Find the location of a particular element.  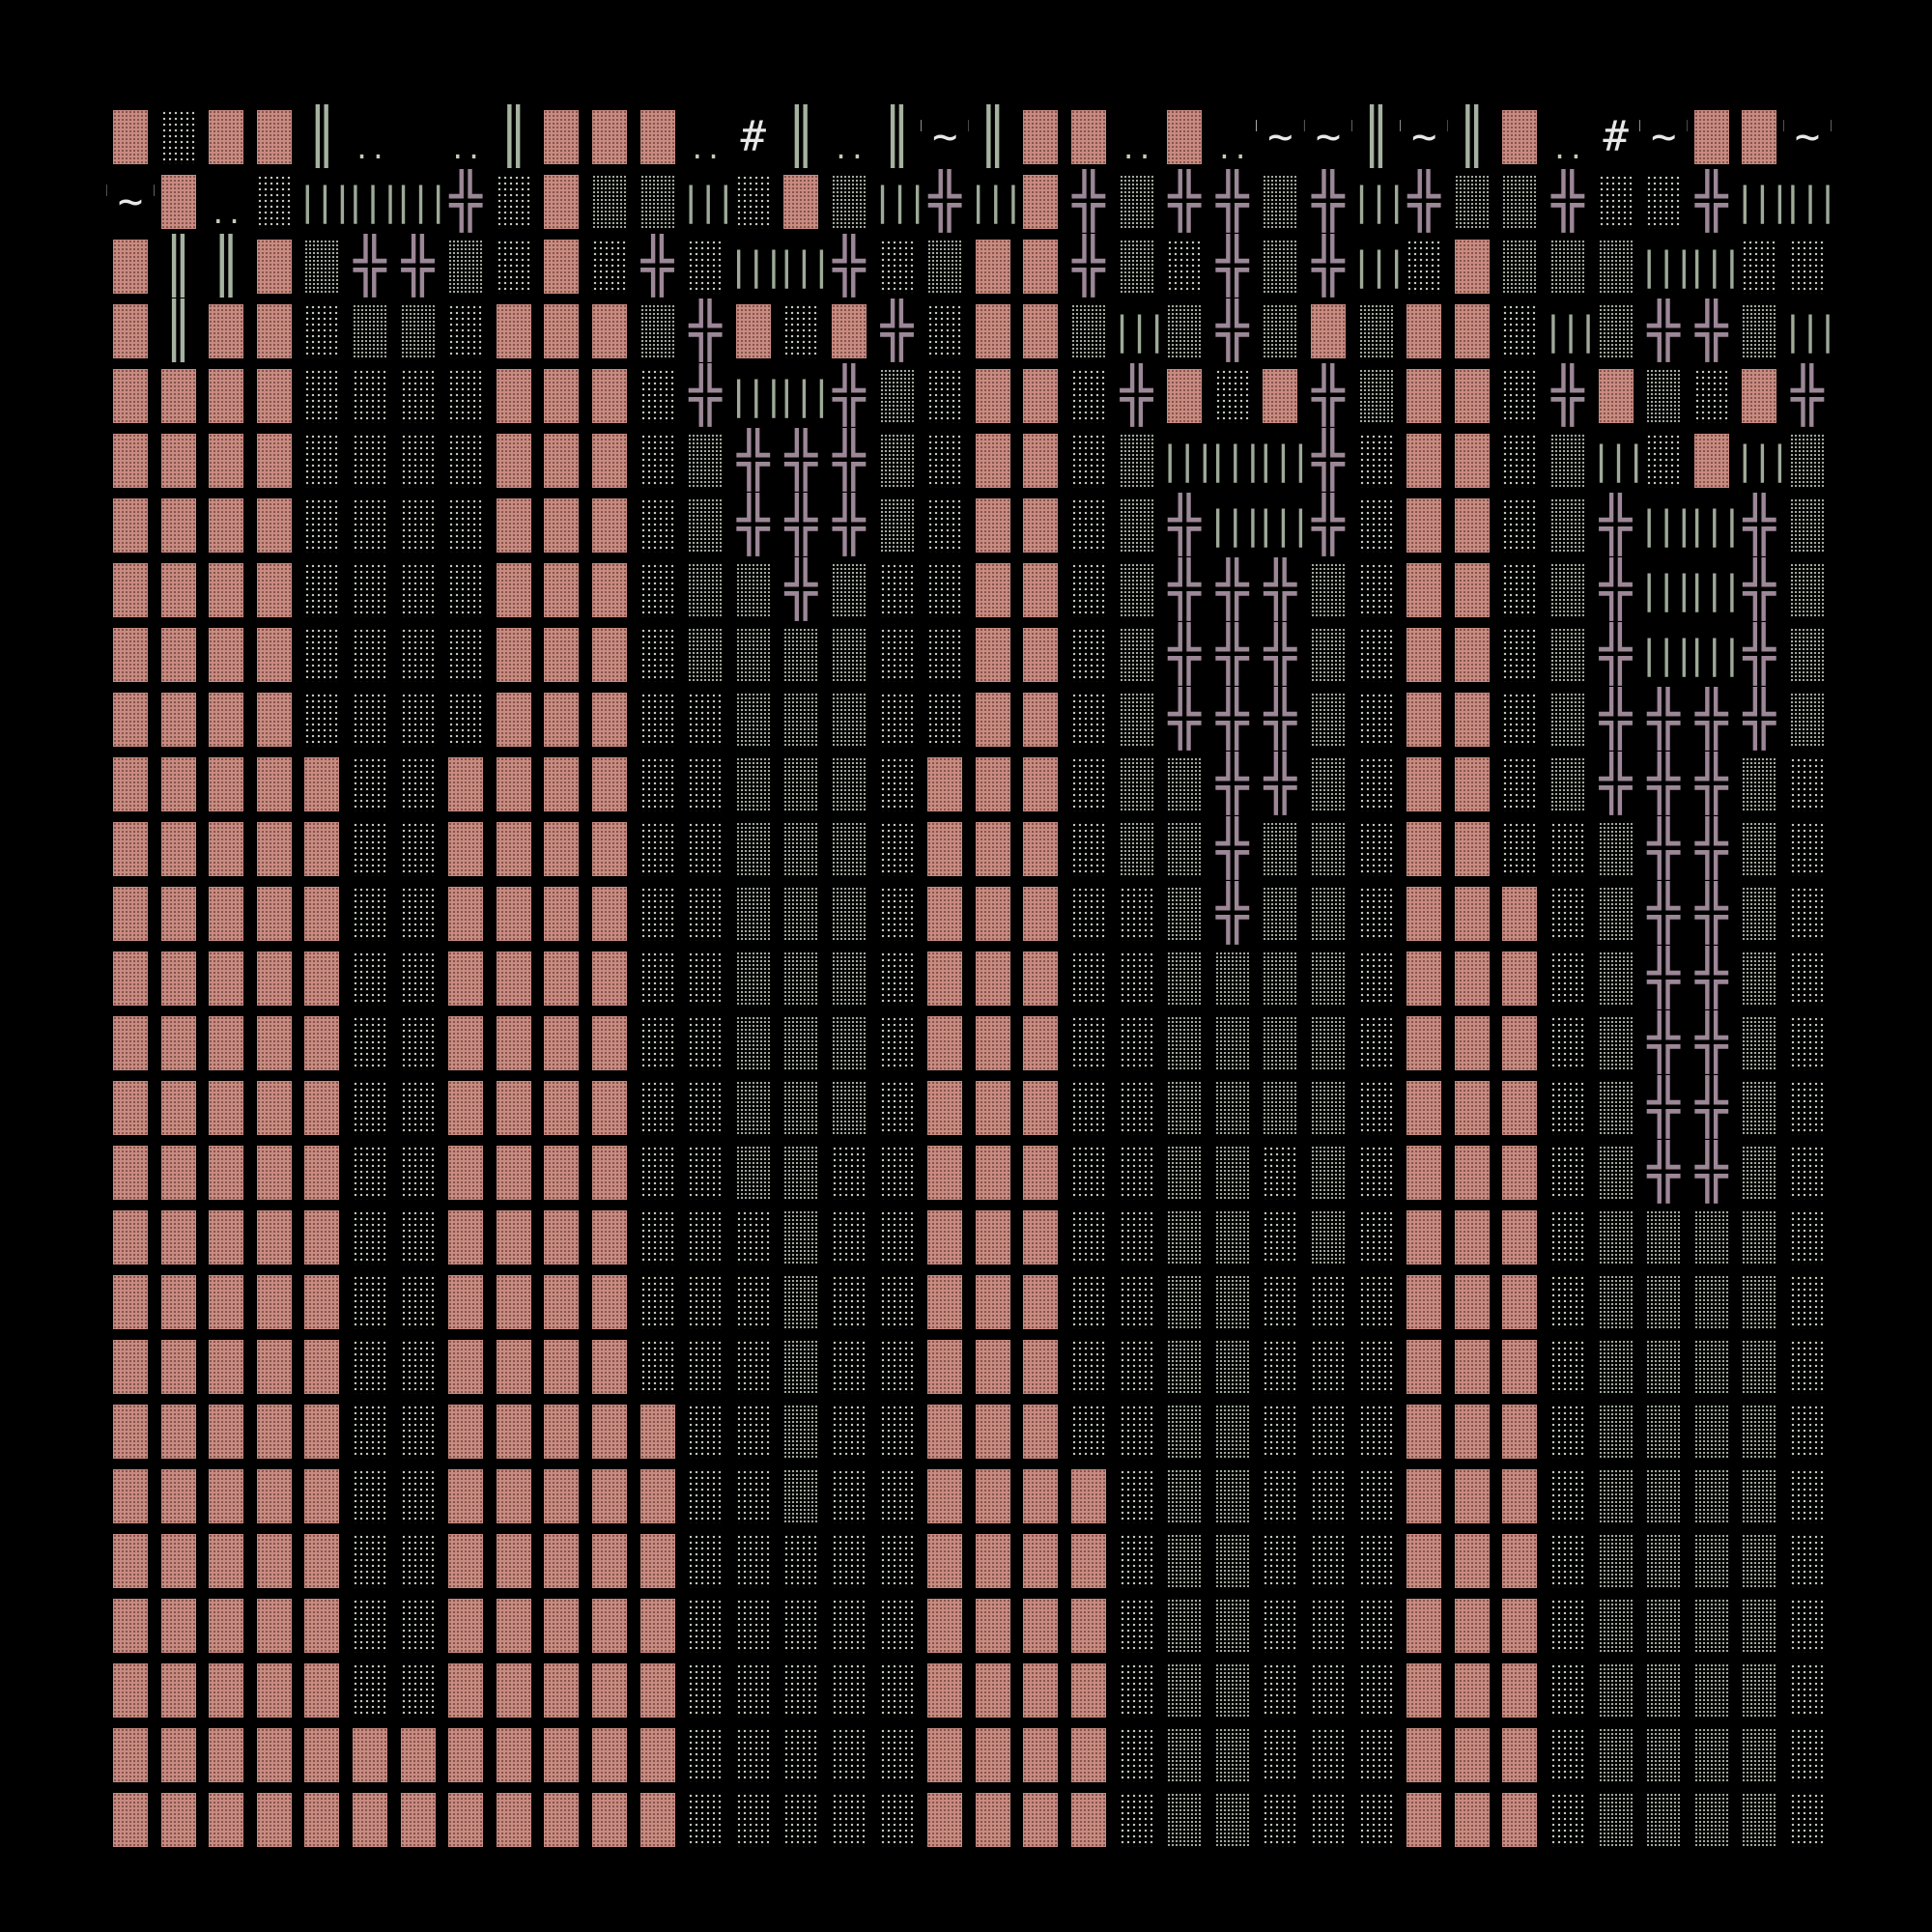

dots-icon: .. is located at coordinates (1137, 136).